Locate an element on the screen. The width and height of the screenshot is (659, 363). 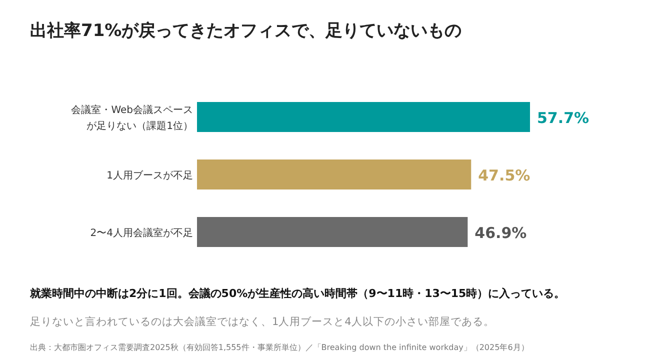
data-label: 47.5% is located at coordinates (504, 175).